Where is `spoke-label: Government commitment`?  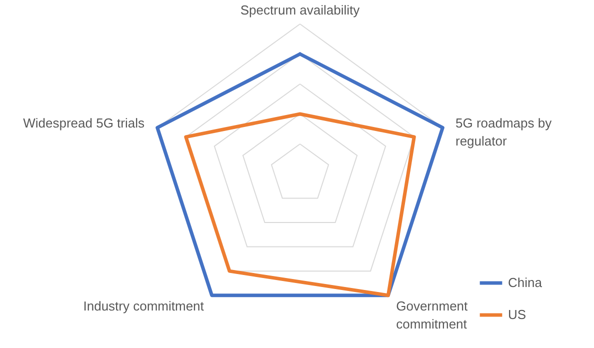
spoke-label: Government commitment is located at coordinates (432, 315).